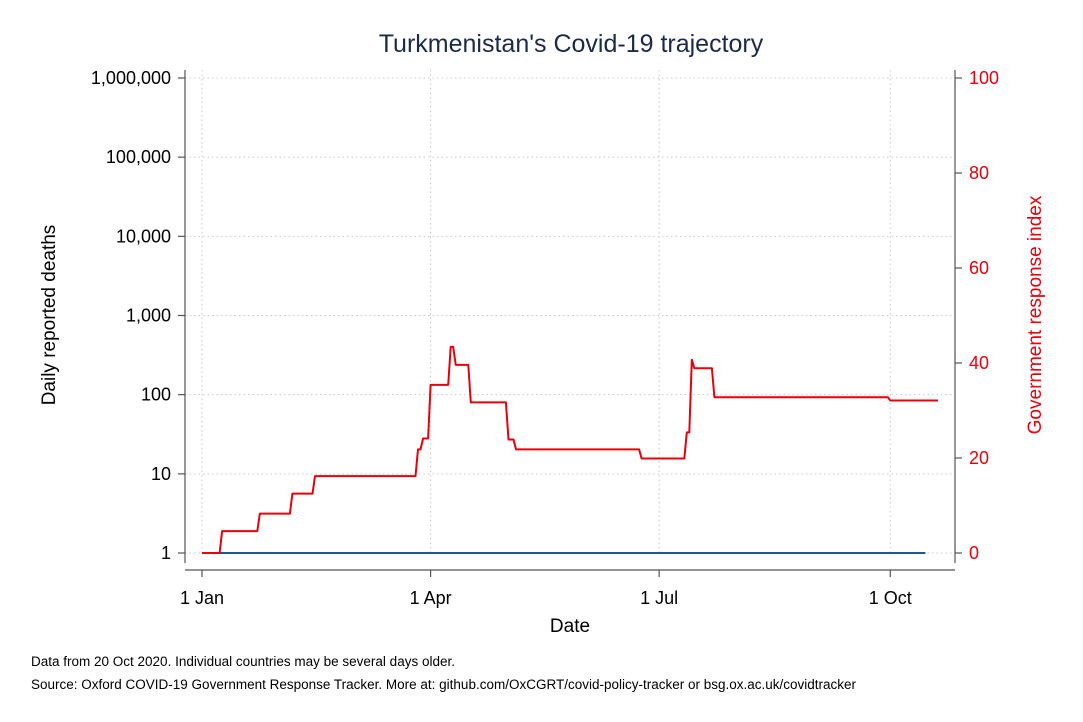 This screenshot has height=722, width=1083. What do you see at coordinates (979, 173) in the screenshot?
I see `y-right-tick-label: 80` at bounding box center [979, 173].